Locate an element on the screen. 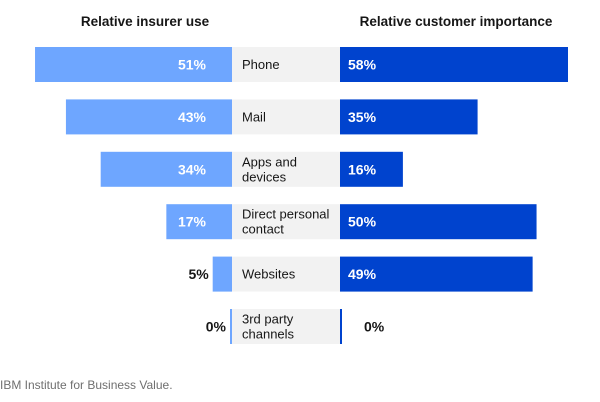  left-value-label: 43% is located at coordinates (192, 117).